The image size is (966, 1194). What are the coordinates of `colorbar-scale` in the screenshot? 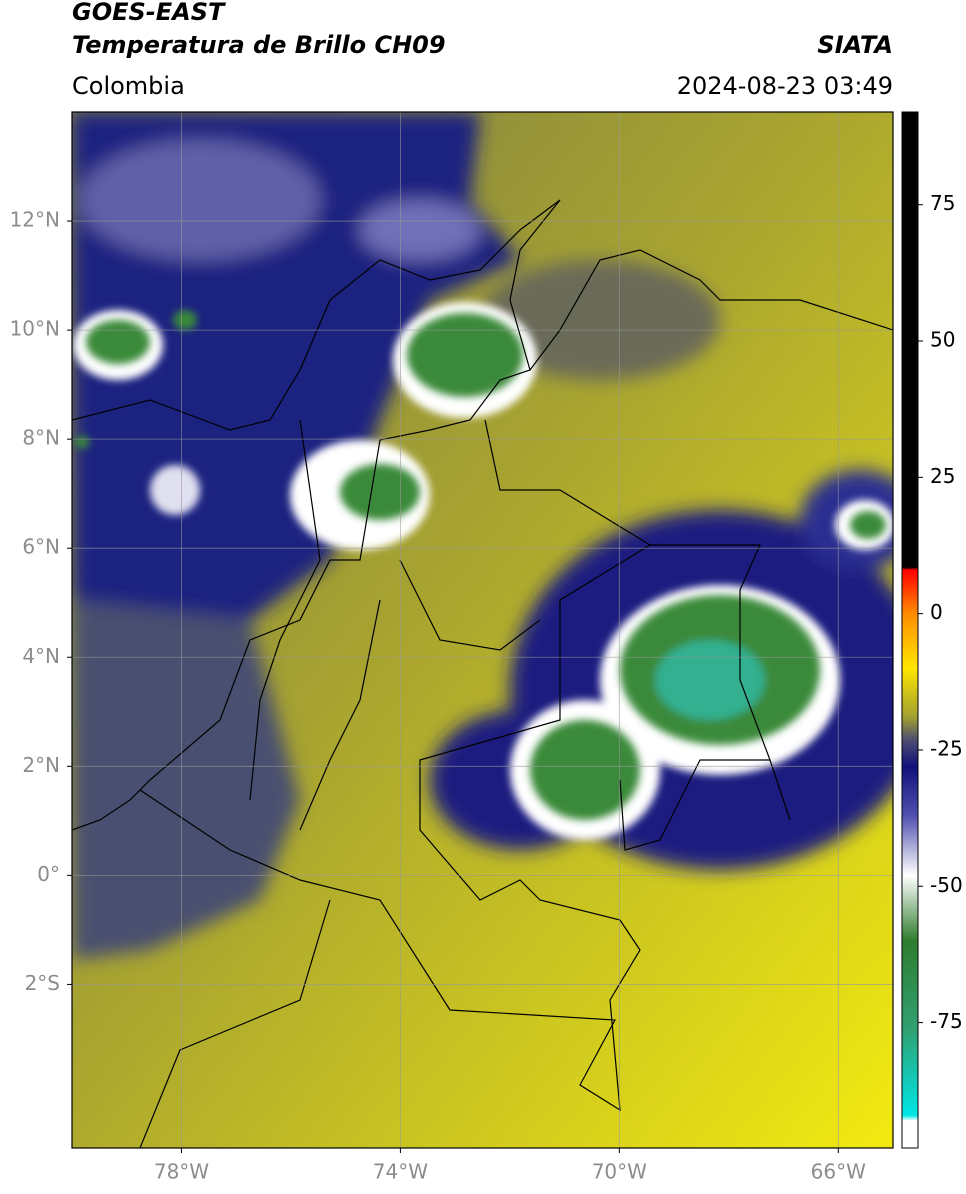 It's located at (910, 630).